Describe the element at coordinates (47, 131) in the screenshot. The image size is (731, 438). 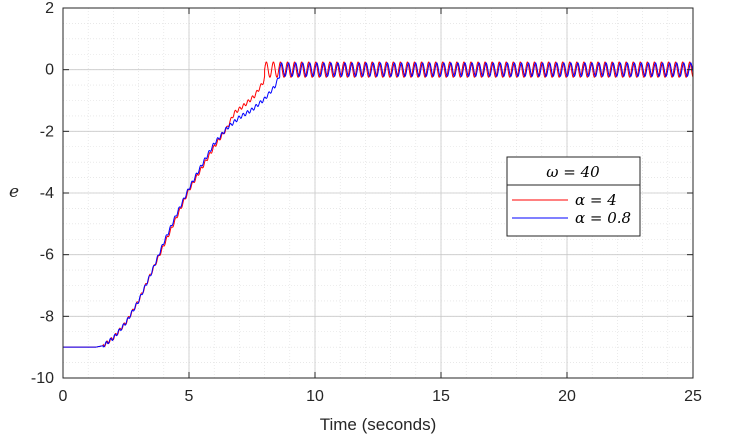
I see `y-tick-label: -2` at that location.